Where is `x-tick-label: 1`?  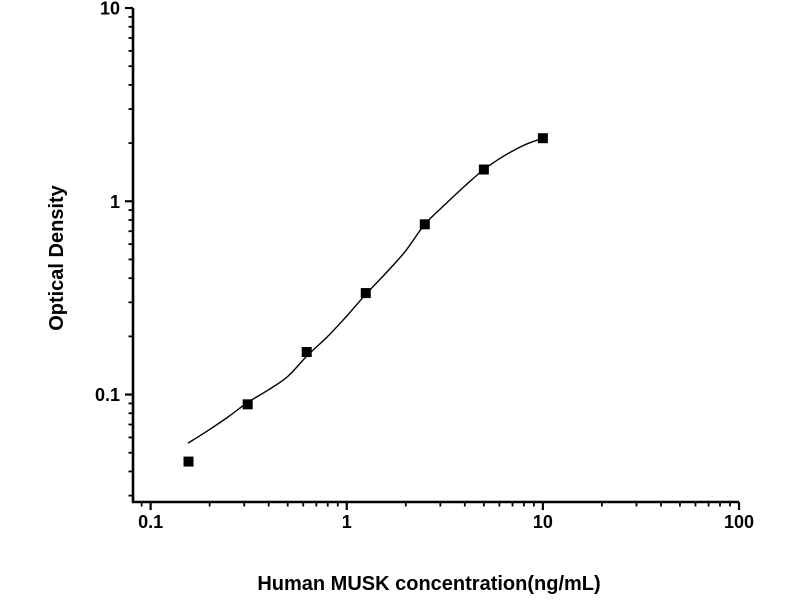
x-tick-label: 1 is located at coordinates (347, 522).